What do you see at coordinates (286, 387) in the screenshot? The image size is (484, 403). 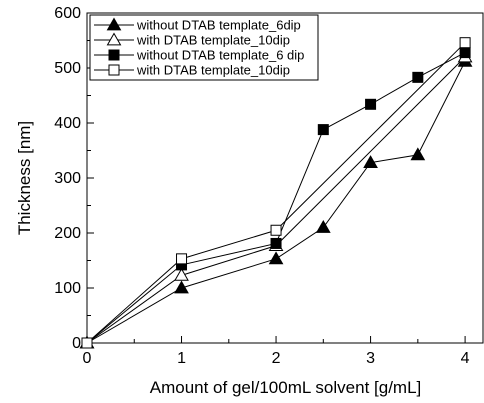 I see `x-axis-title: Amount of gel/100mL solvent [g/mL]` at bounding box center [286, 387].